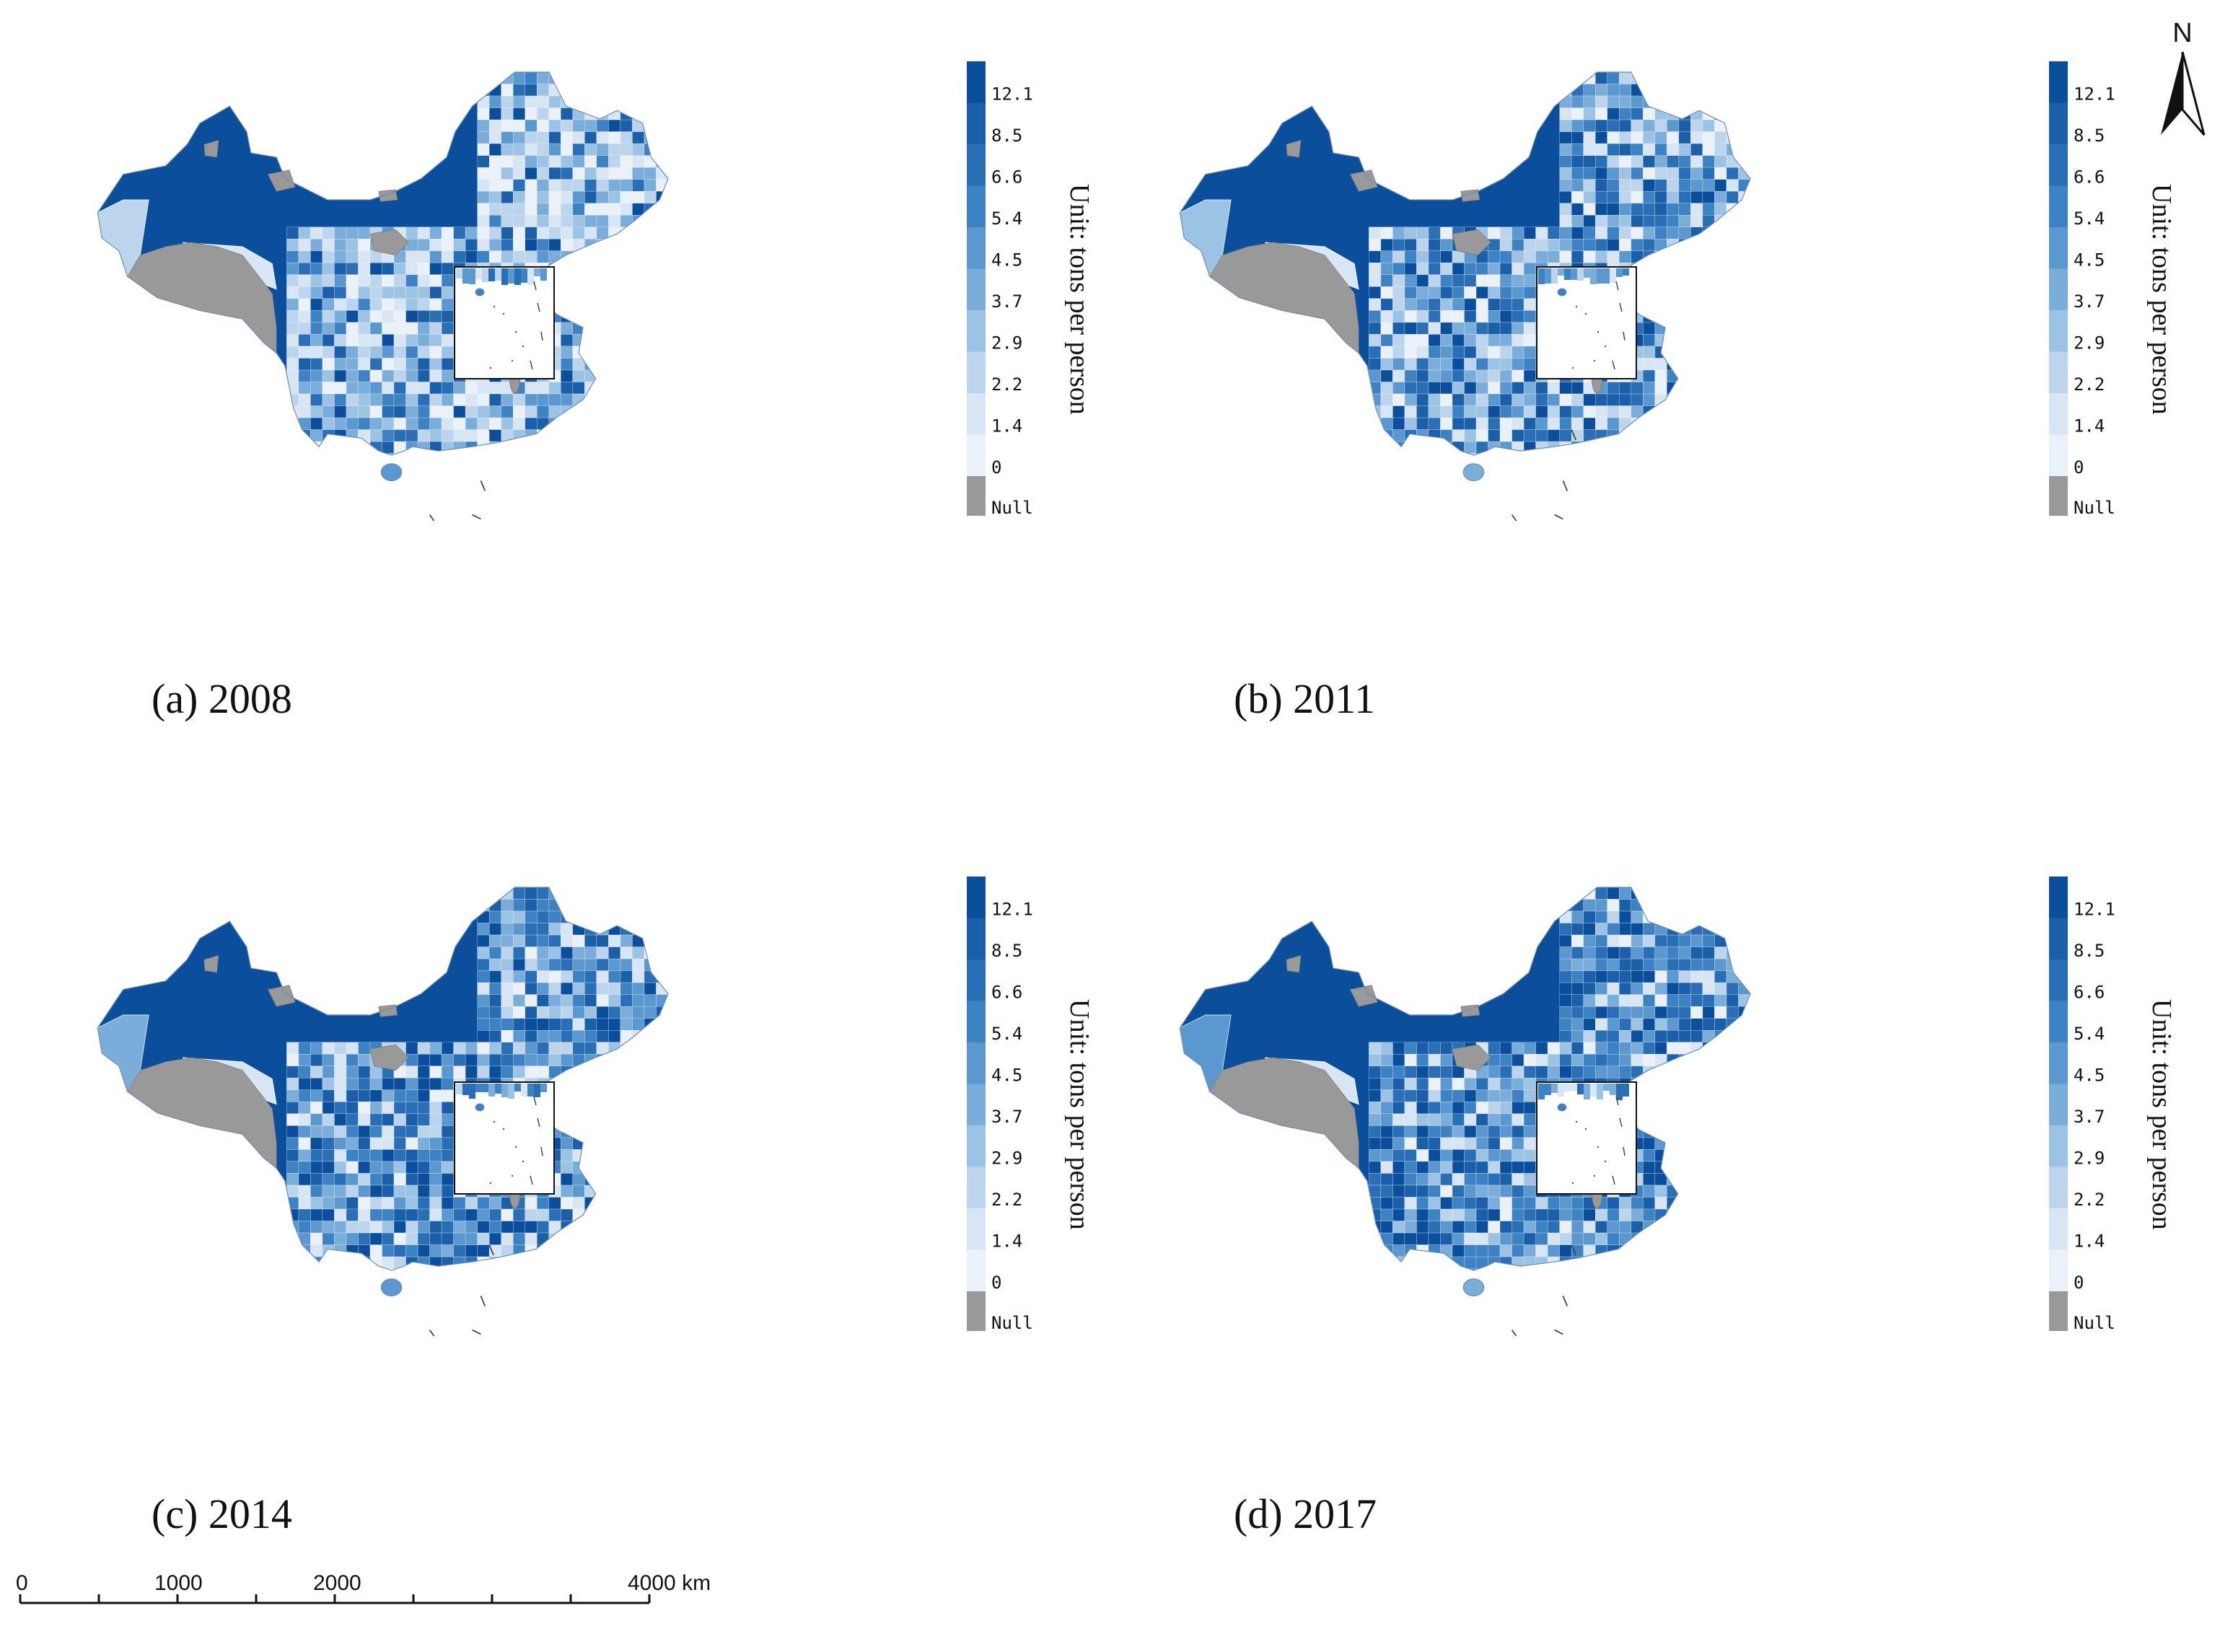  What do you see at coordinates (337, 1583) in the screenshot?
I see `scale-label-2000: 2000` at bounding box center [337, 1583].